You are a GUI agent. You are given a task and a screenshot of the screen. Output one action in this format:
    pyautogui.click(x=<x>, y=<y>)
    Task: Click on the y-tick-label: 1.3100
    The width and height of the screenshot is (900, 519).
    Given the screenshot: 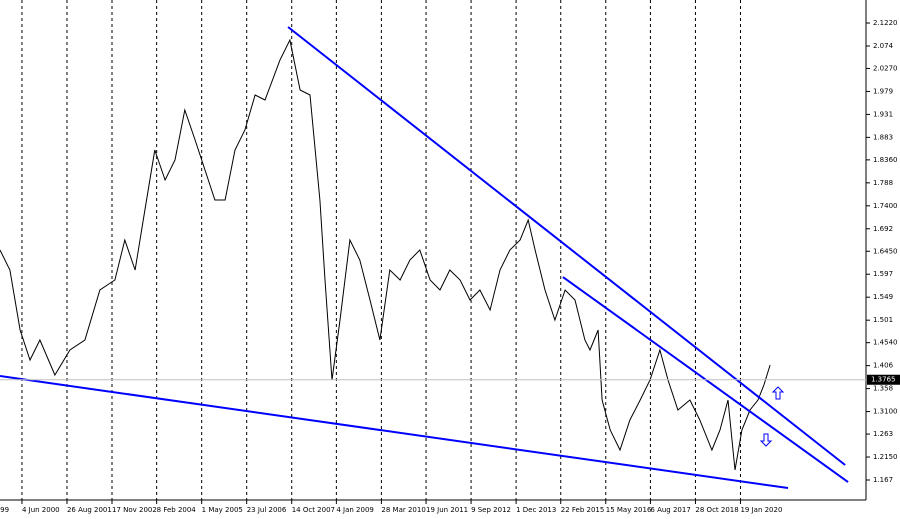 What is the action you would take?
    pyautogui.click(x=885, y=412)
    